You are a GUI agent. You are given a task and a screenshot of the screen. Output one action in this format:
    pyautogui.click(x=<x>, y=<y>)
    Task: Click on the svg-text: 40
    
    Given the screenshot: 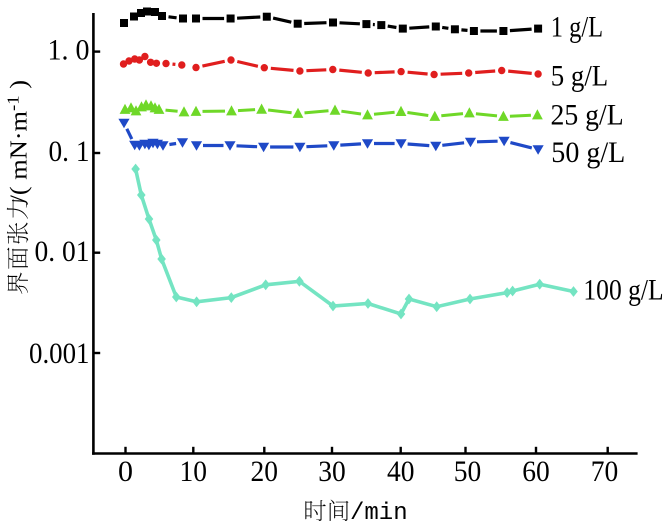 What is the action you would take?
    pyautogui.click(x=401, y=471)
    